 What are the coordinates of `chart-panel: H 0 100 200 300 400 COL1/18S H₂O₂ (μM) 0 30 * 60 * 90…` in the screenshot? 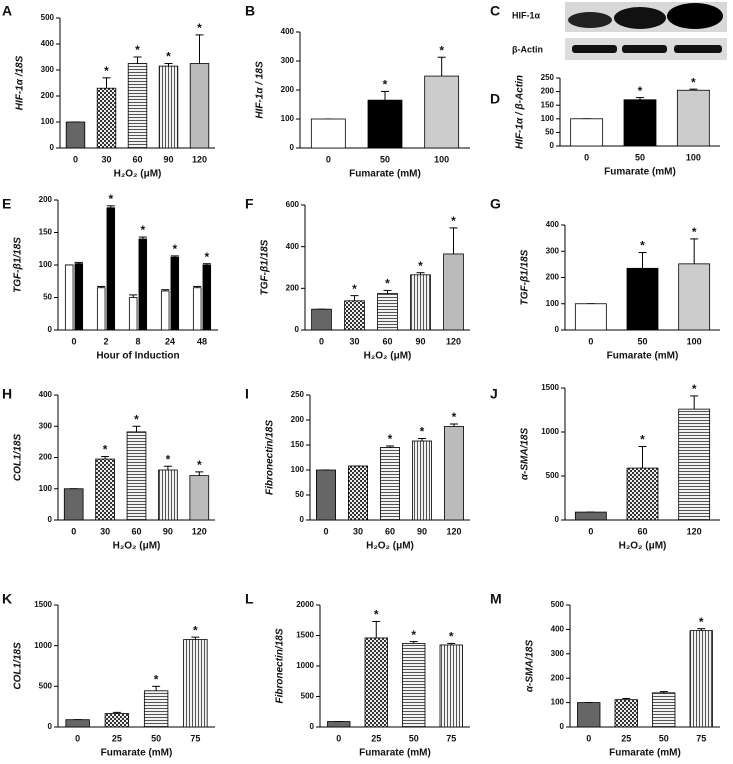 It's located at (108, 469).